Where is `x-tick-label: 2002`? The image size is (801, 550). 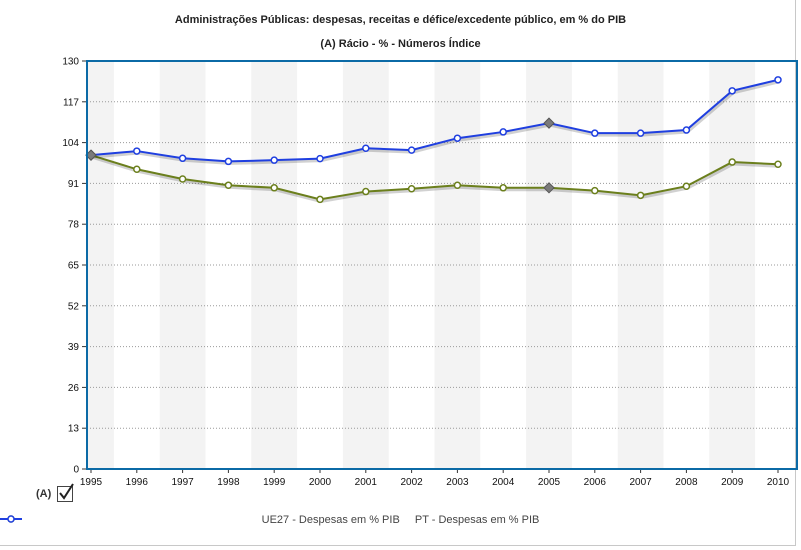 x-tick-label: 2002 is located at coordinates (411, 482).